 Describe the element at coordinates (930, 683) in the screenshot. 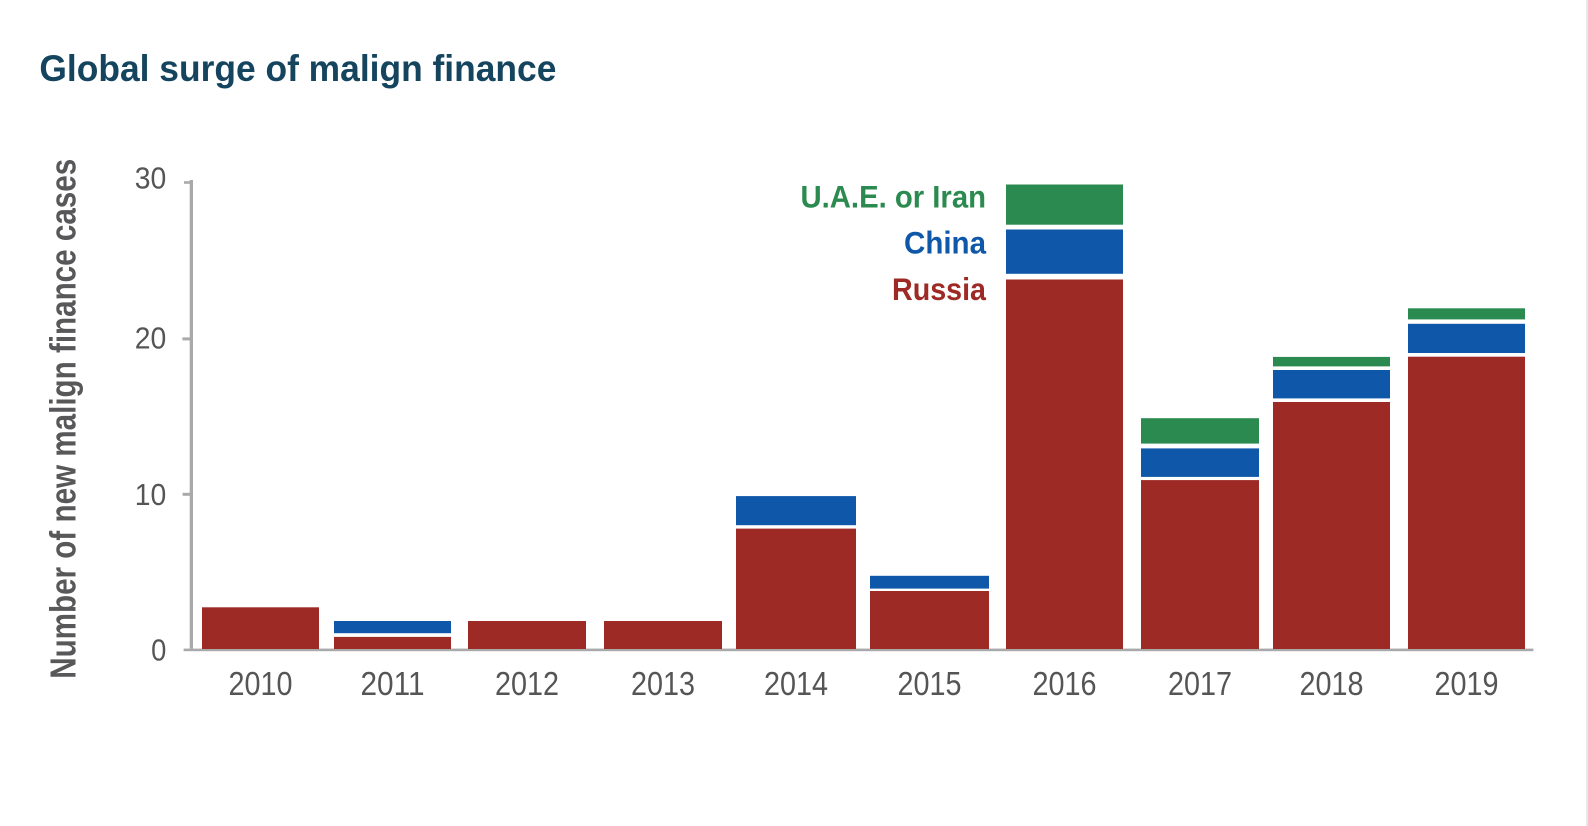

I see `svg-text: 2015` at that location.